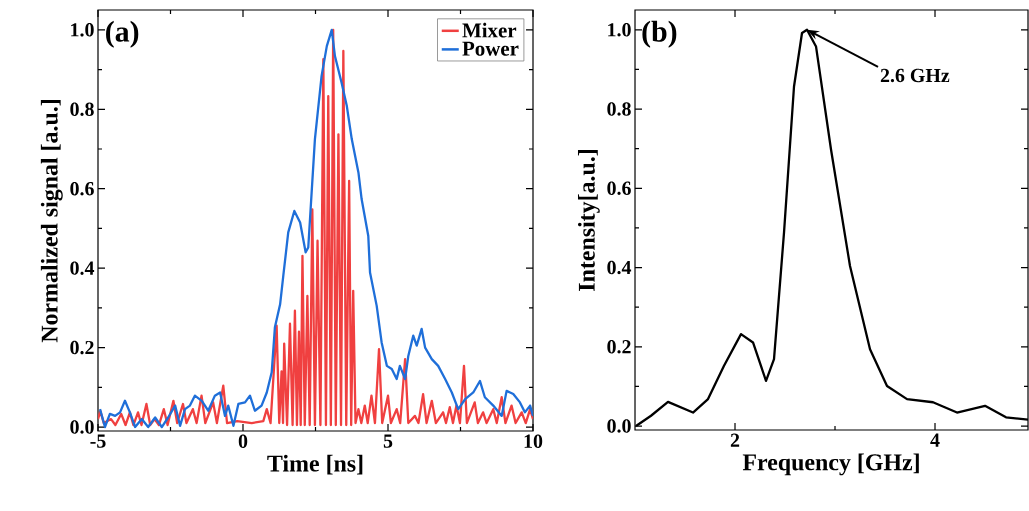 This screenshot has height=511, width=1029. I want to click on x-tick-label: 10, so click(533, 441).